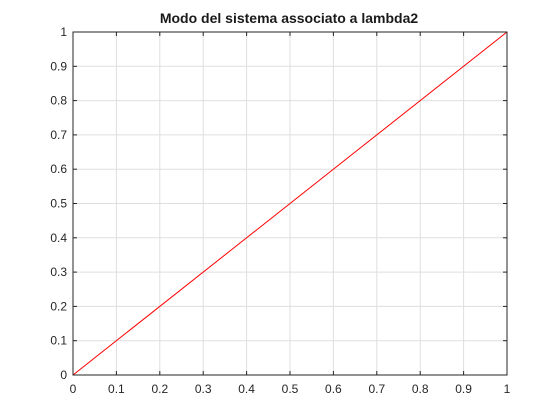  Describe the element at coordinates (58, 135) in the screenshot. I see `y-tick-label: 0.7` at that location.